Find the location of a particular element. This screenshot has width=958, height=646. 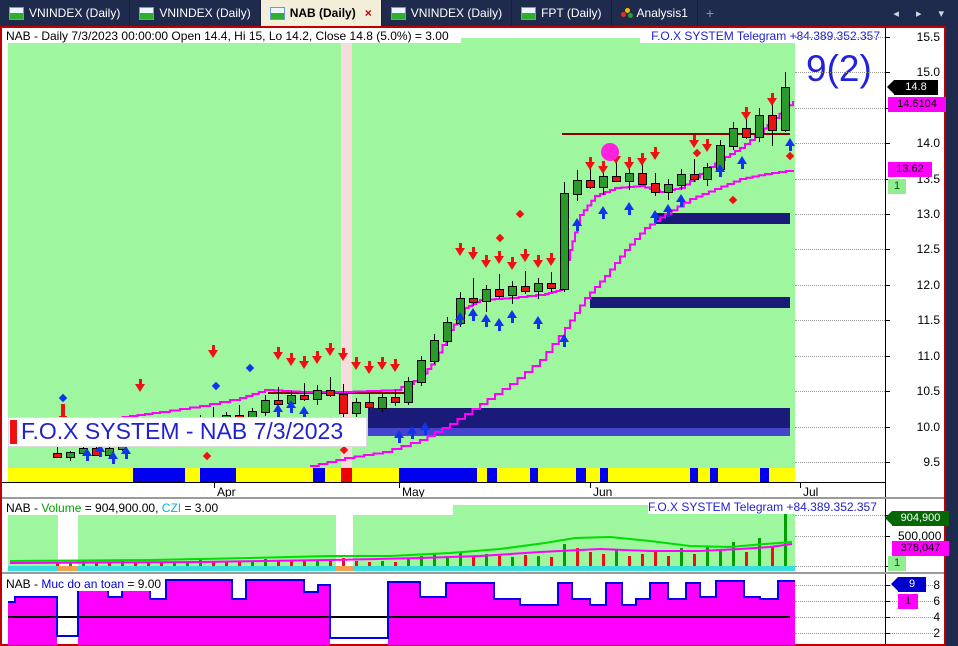

tab-scroll-left-icon: ◂ is located at coordinates (896, 13).